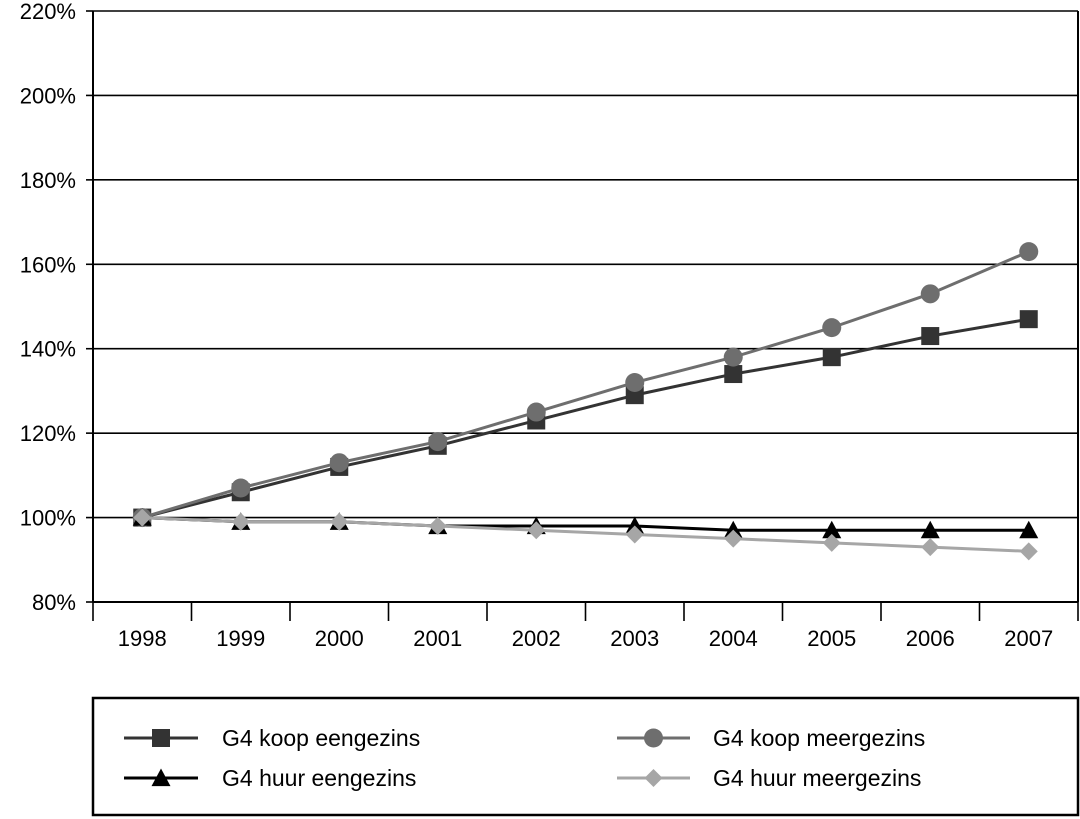 The height and width of the screenshot is (819, 1080). Describe the element at coordinates (733, 538) in the screenshot. I see `data-point-g4-huur-meergezins-2004` at that location.